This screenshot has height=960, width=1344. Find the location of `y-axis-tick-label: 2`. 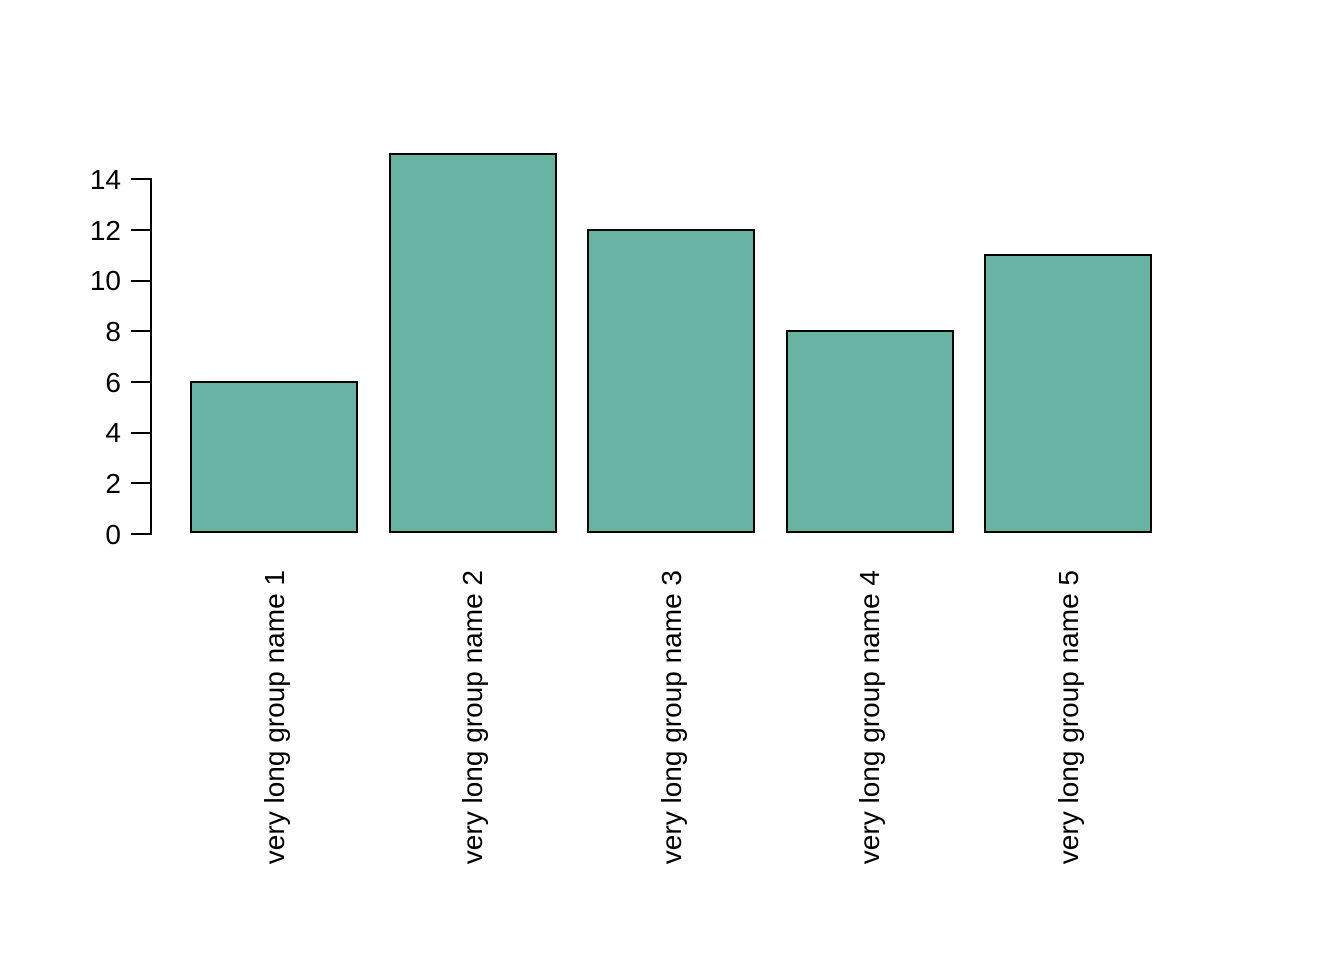

y-axis-tick-label: 2 is located at coordinates (113, 483).